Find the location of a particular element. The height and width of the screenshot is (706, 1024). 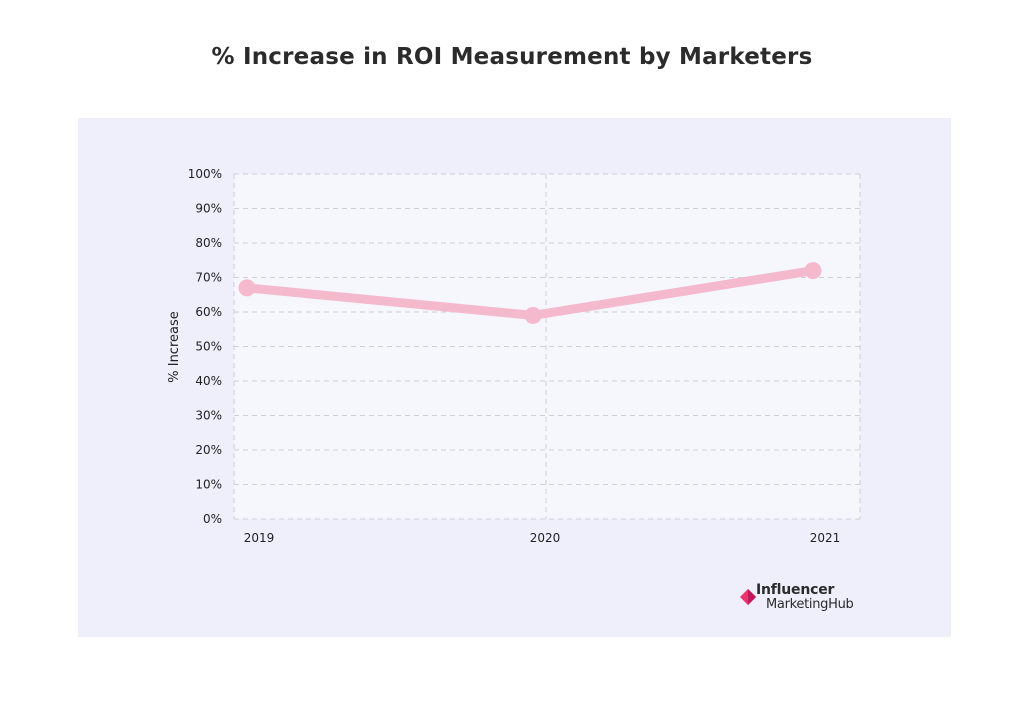

y-tick-label: 30% is located at coordinates (208, 416).